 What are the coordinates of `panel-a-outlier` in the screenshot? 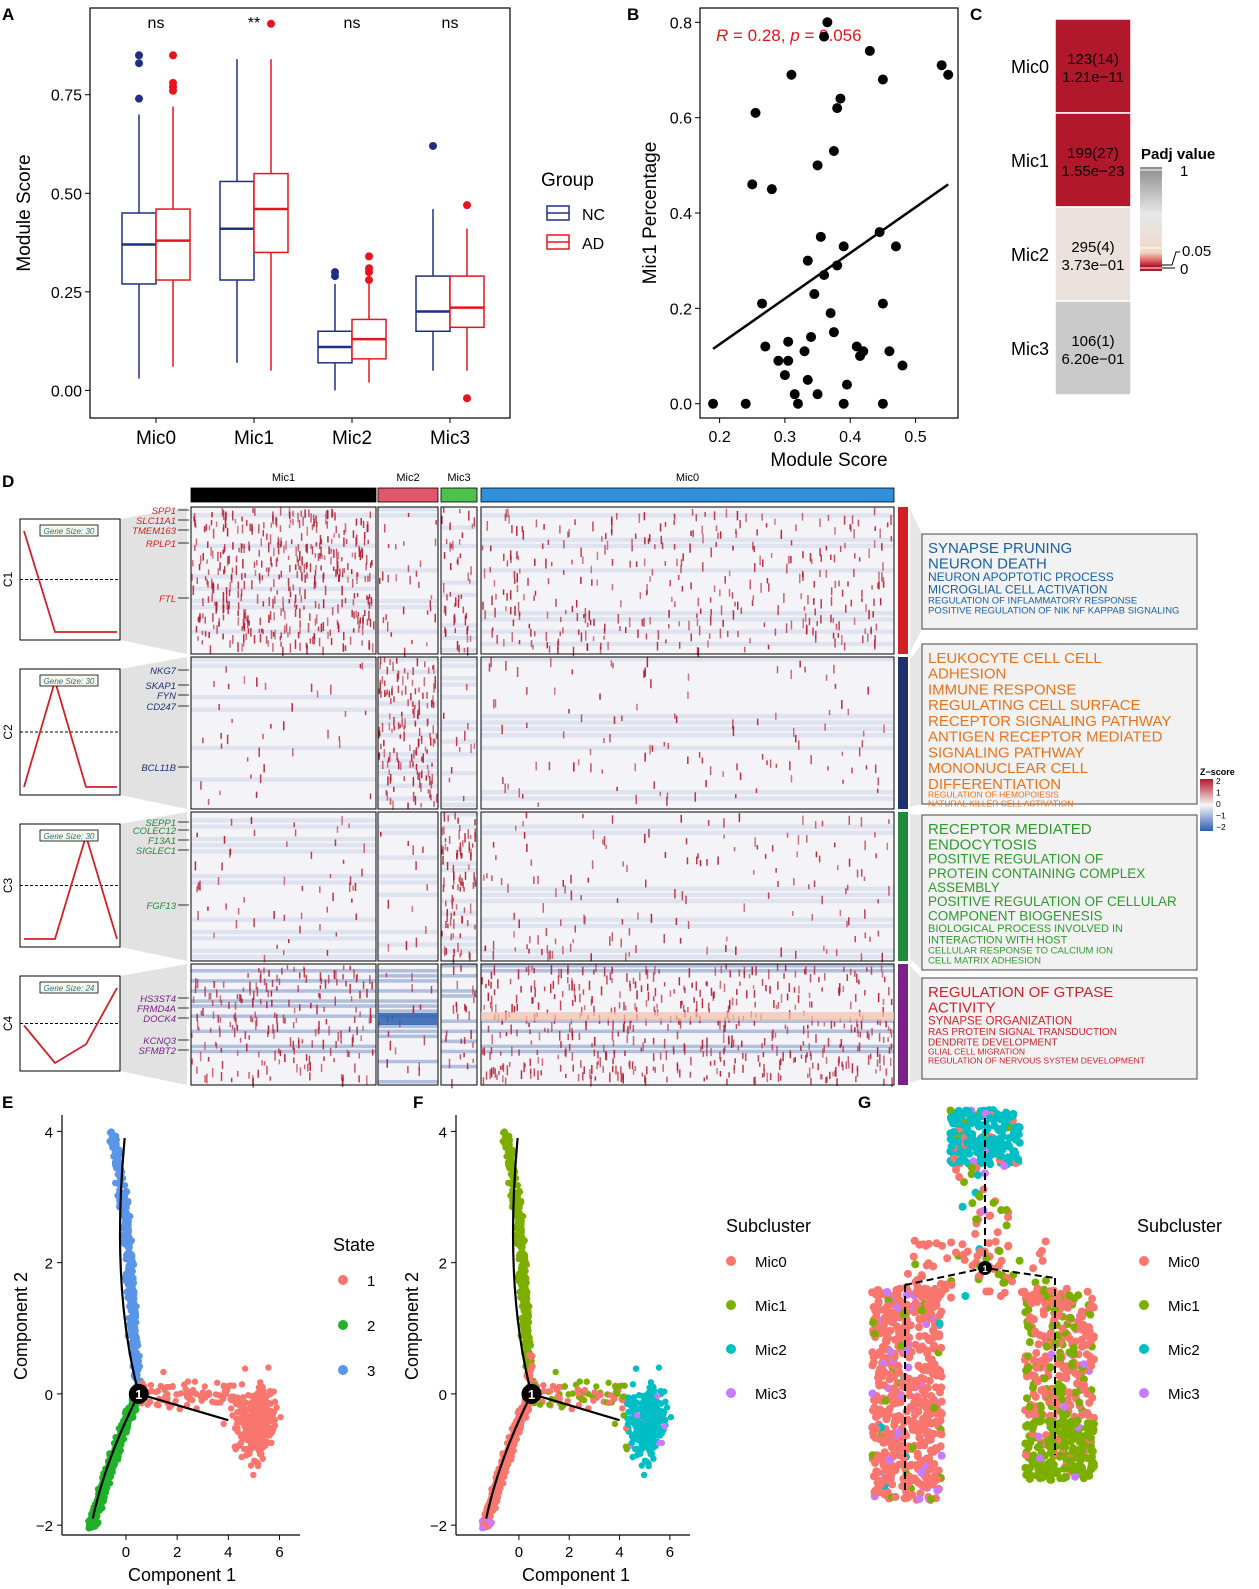 It's located at (369, 256).